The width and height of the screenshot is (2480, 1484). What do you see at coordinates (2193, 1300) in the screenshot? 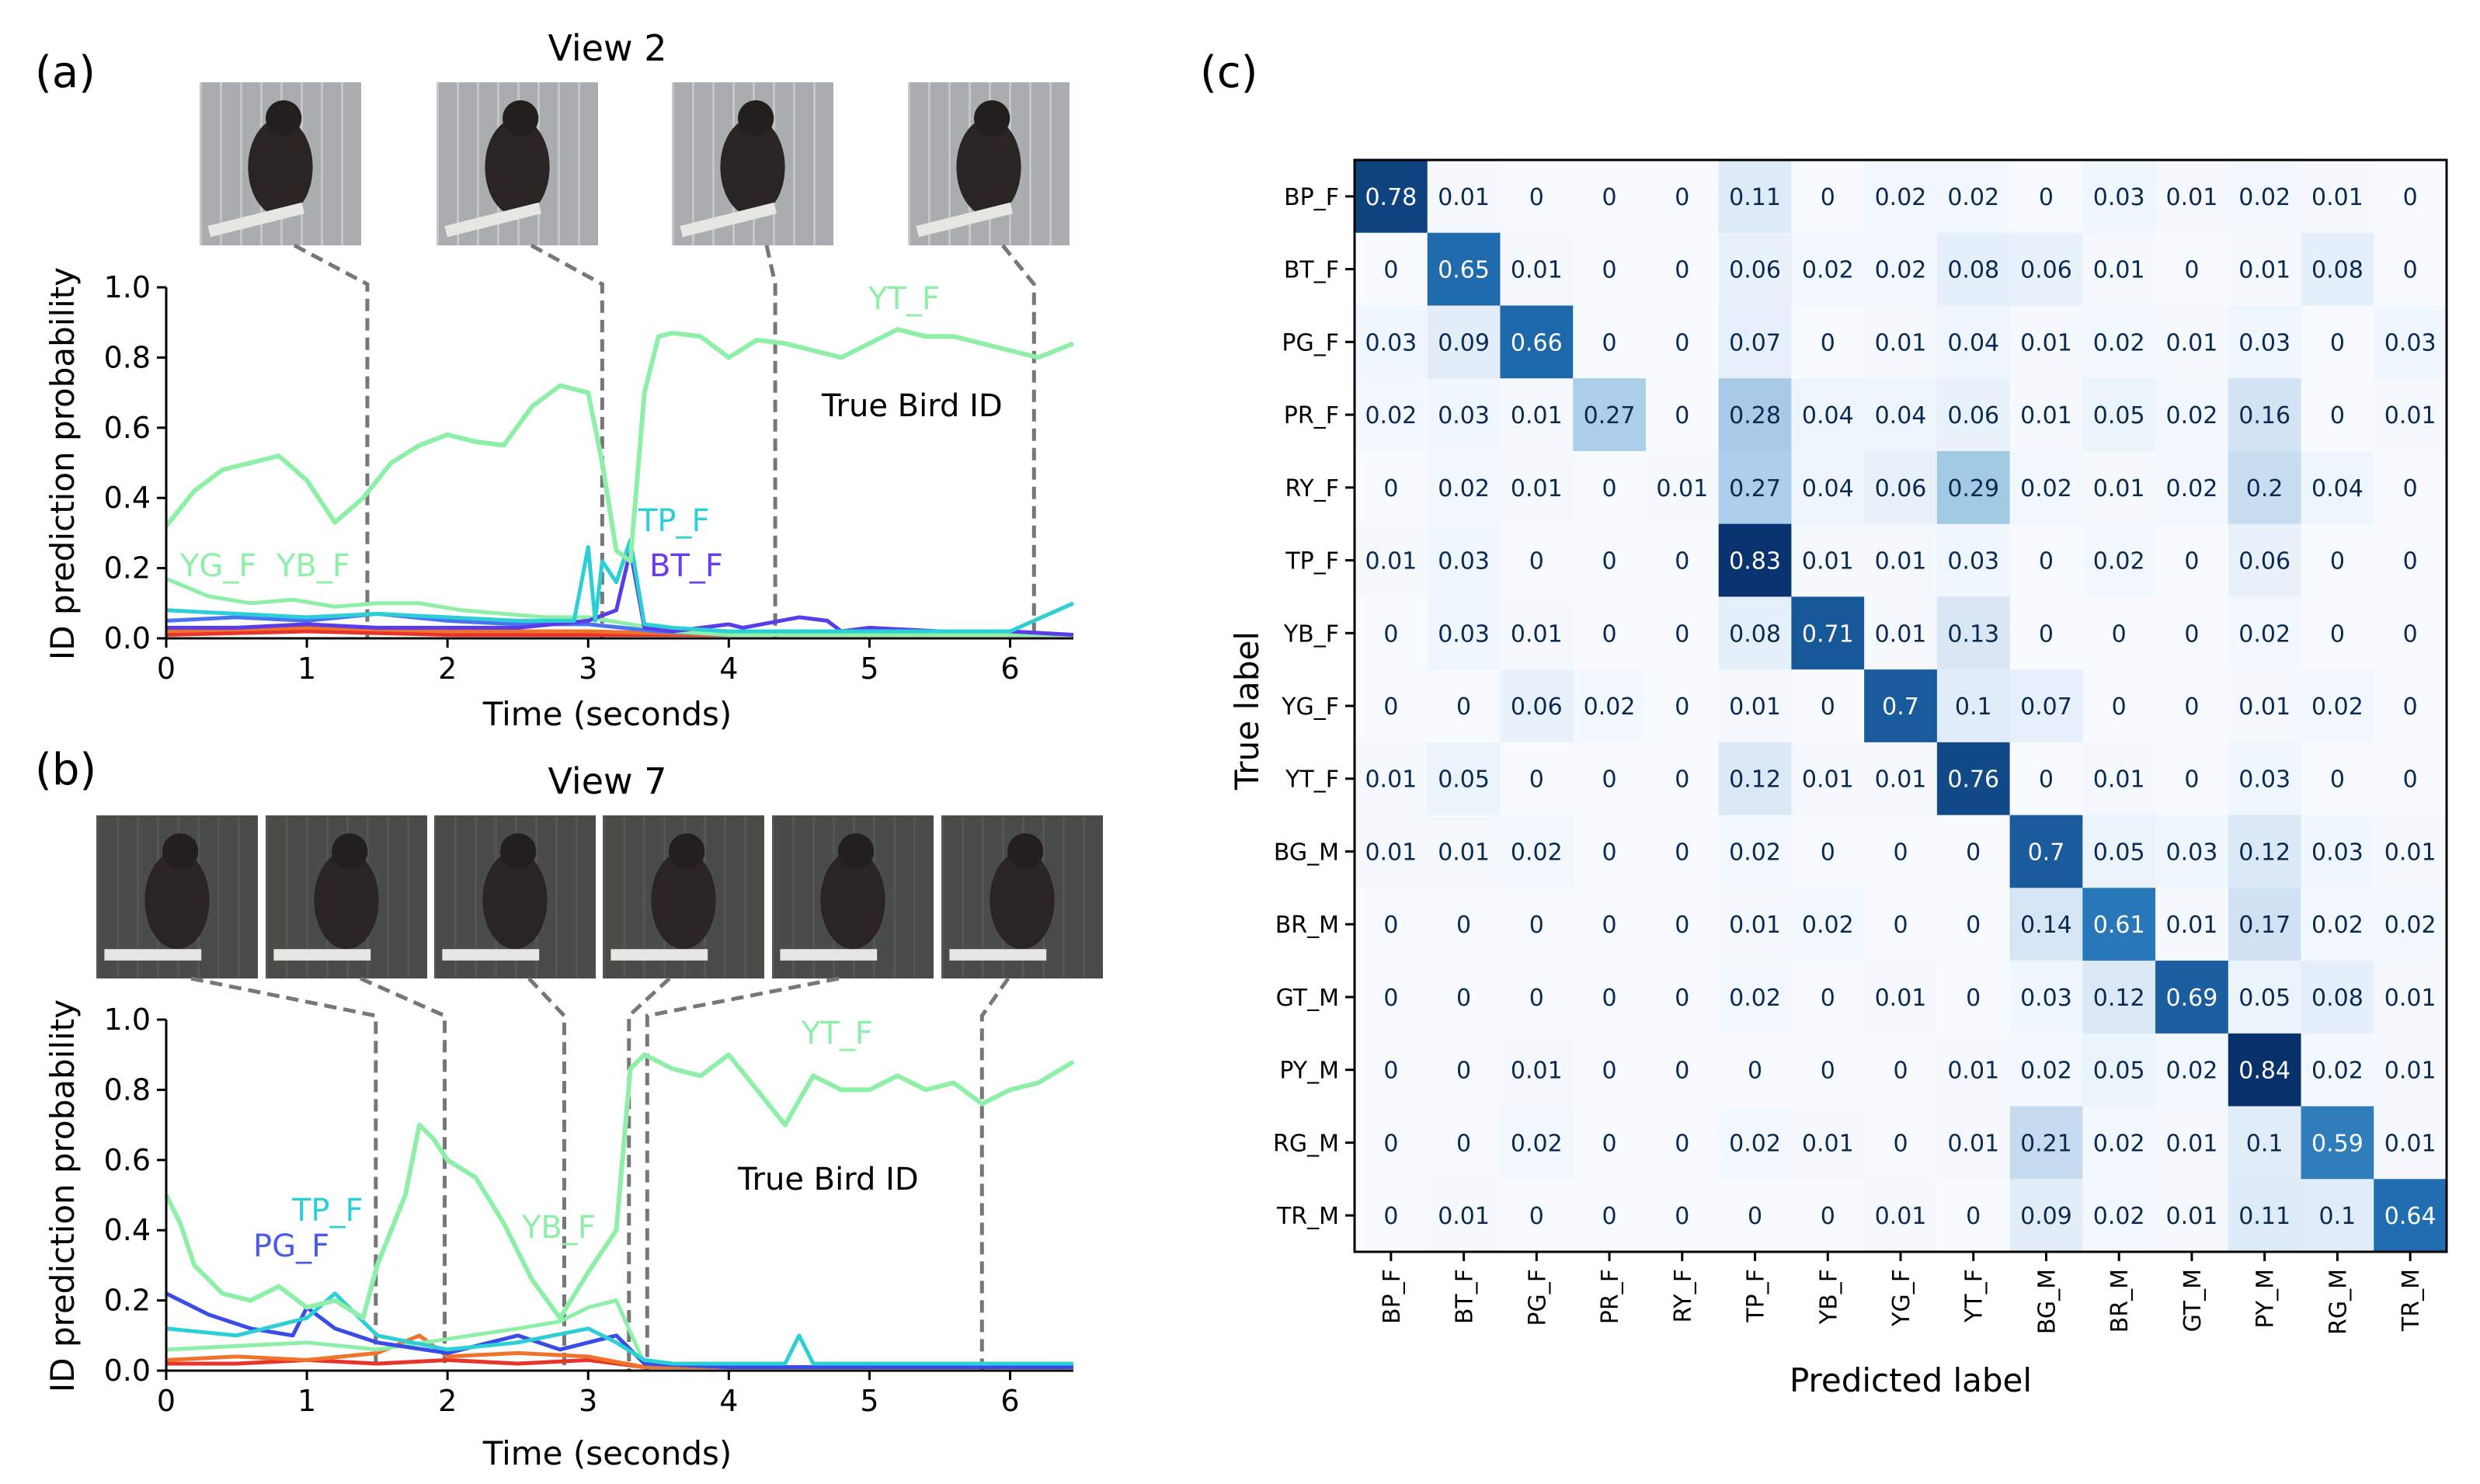
I see `cm-x-tick-label: GT_M` at bounding box center [2193, 1300].